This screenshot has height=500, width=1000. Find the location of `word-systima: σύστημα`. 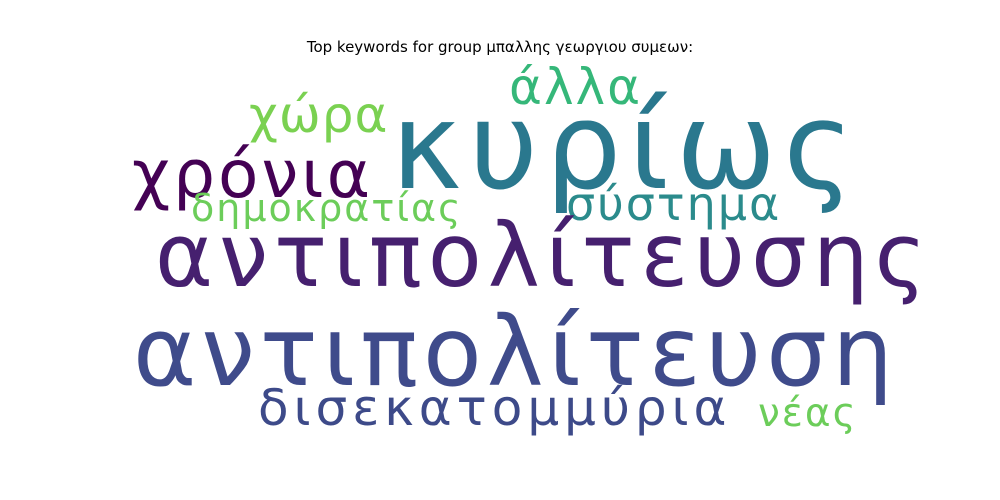

word-systima: σύστημα is located at coordinates (674, 204).